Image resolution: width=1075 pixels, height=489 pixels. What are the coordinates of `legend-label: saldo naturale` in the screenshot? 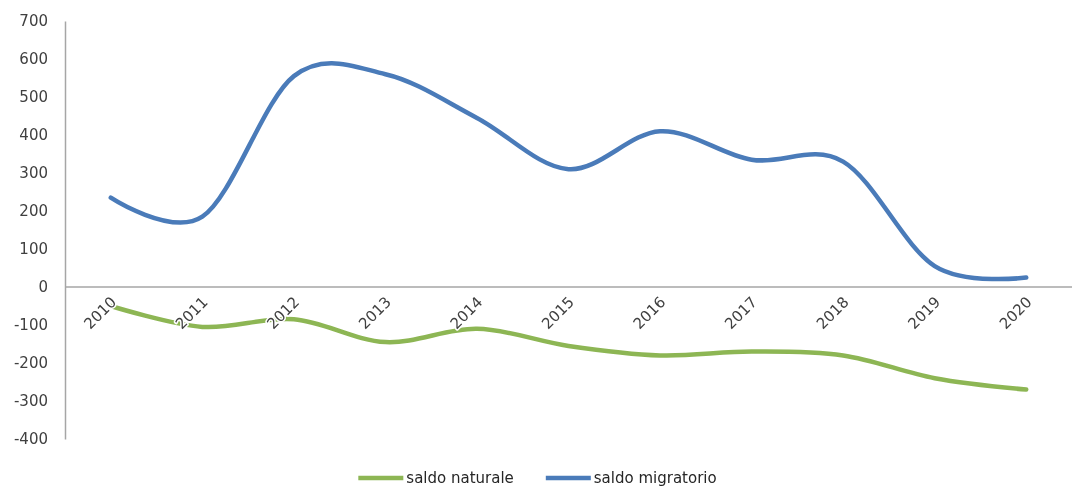 It's located at (460, 478).